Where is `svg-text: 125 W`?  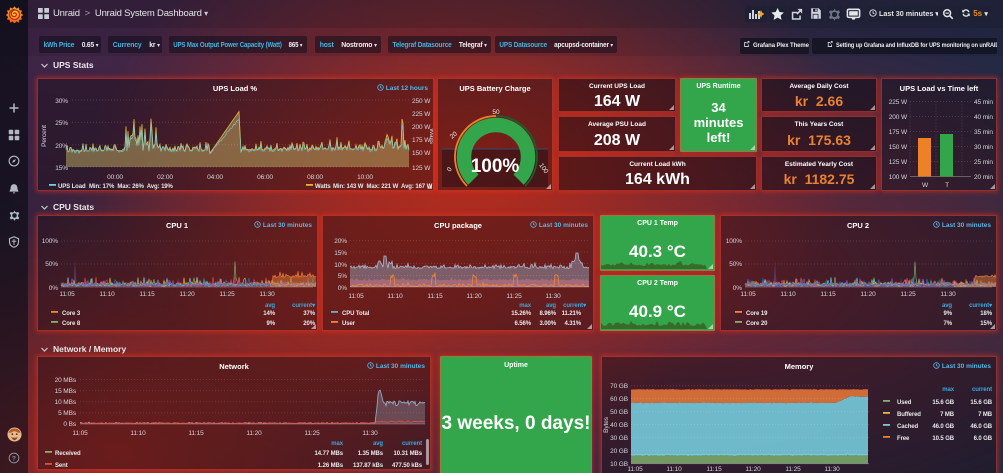 svg-text: 125 W is located at coordinates (898, 162).